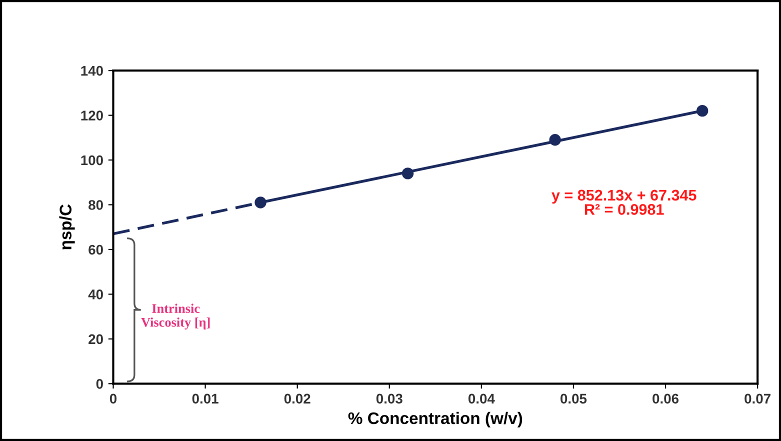  I want to click on x-tick-label: 0.05, so click(573, 399).